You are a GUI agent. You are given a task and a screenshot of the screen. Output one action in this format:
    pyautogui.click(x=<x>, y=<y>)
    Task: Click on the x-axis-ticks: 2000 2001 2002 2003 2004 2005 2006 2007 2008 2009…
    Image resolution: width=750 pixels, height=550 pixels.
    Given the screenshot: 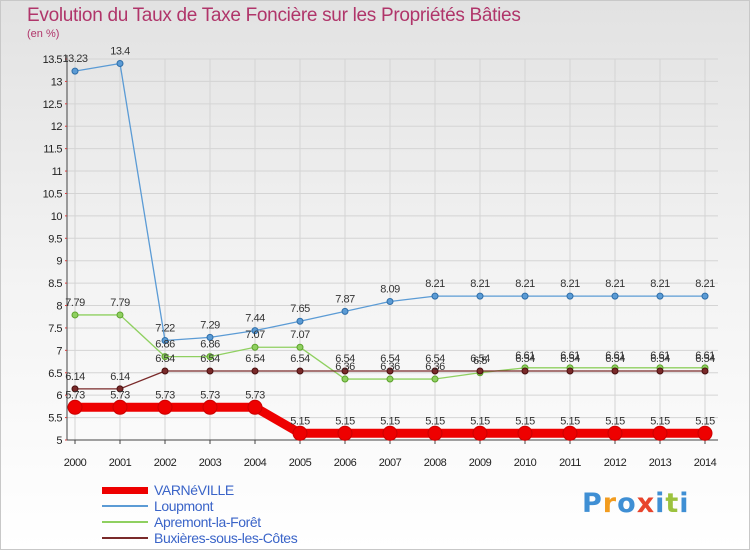 What is the action you would take?
    pyautogui.click(x=390, y=454)
    